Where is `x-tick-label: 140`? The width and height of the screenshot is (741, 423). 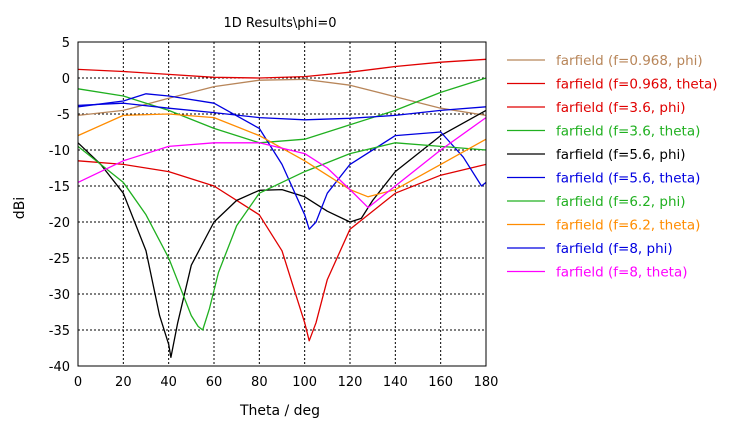
x-tick-label: 140 is located at coordinates (395, 382).